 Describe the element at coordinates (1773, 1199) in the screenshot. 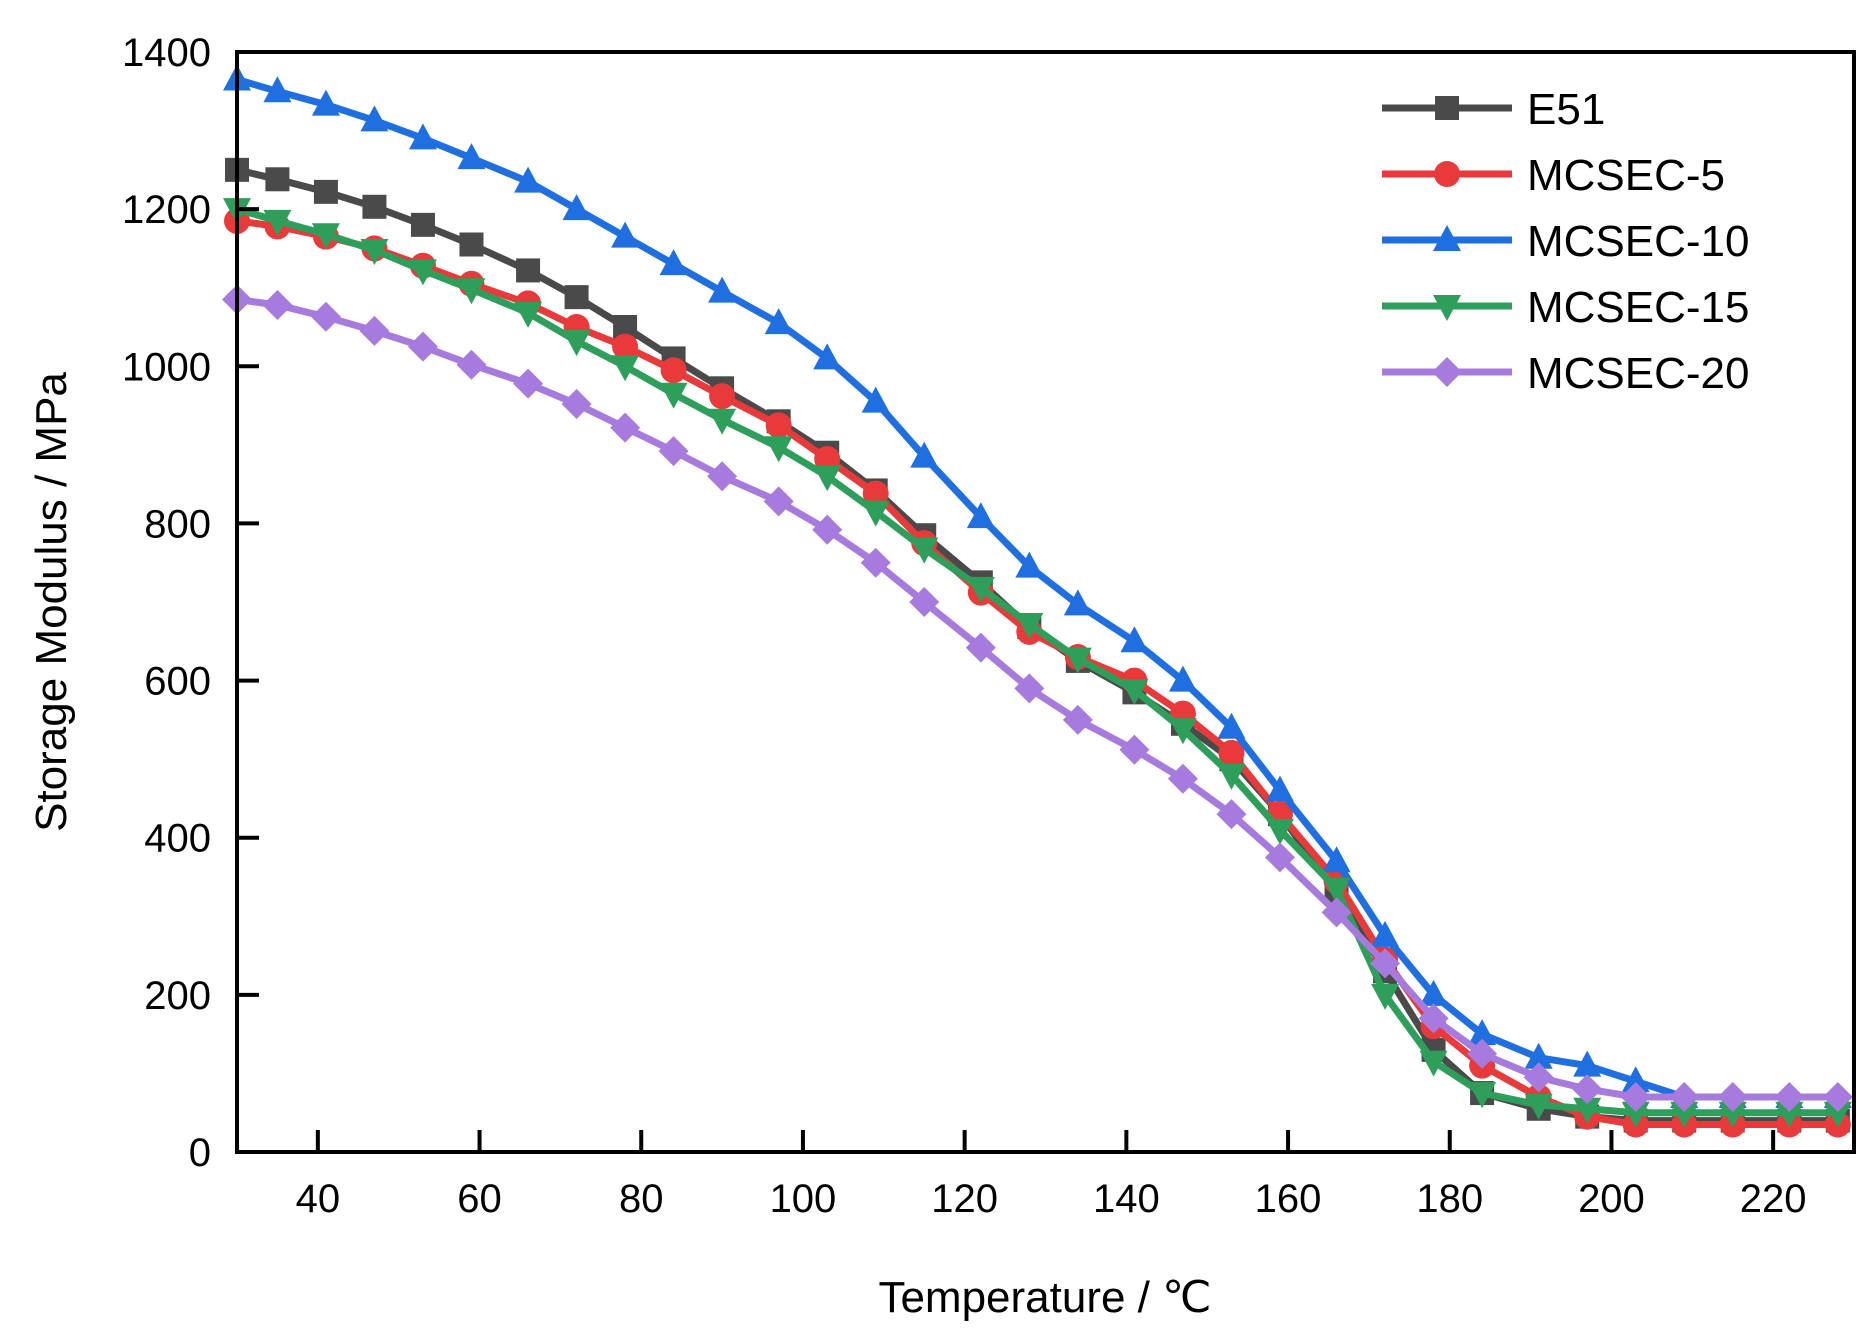

I see `x-tick-label: 220` at that location.